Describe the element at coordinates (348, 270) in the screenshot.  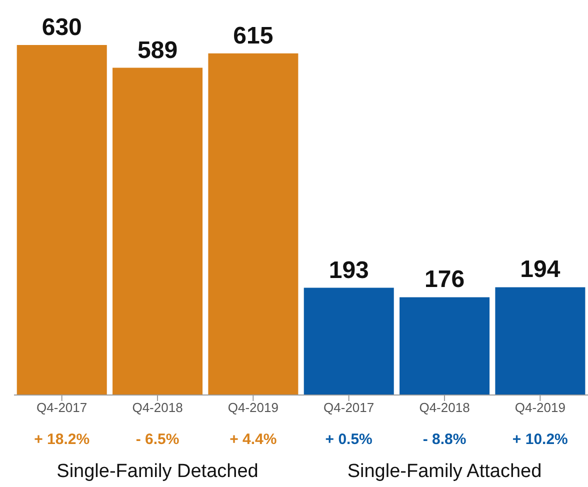
I see `data-label: 193` at that location.